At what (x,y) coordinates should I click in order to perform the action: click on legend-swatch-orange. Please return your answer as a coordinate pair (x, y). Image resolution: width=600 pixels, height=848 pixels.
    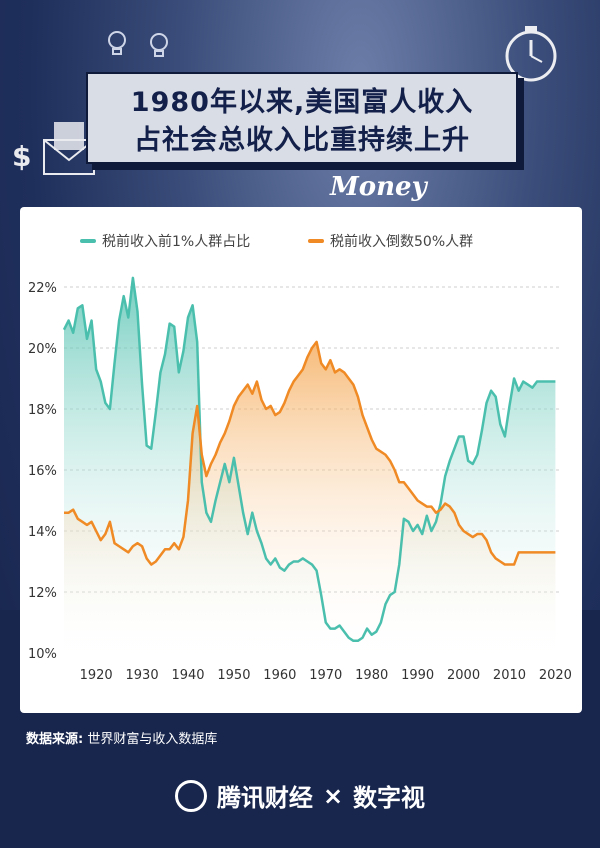
    Looking at the image, I should click on (316, 241).